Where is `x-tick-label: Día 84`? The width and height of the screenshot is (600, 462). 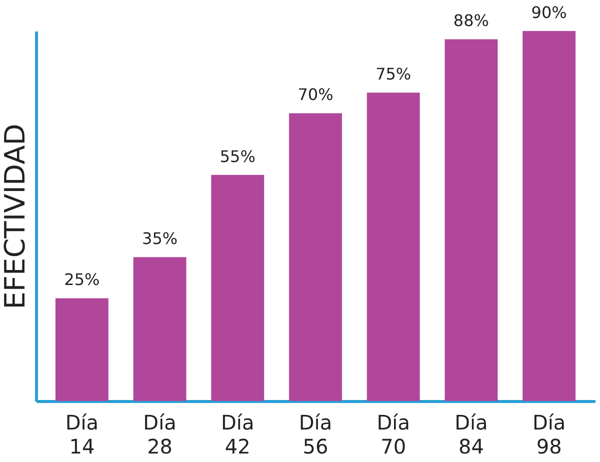
x-tick-label: Día 84 is located at coordinates (471, 434).